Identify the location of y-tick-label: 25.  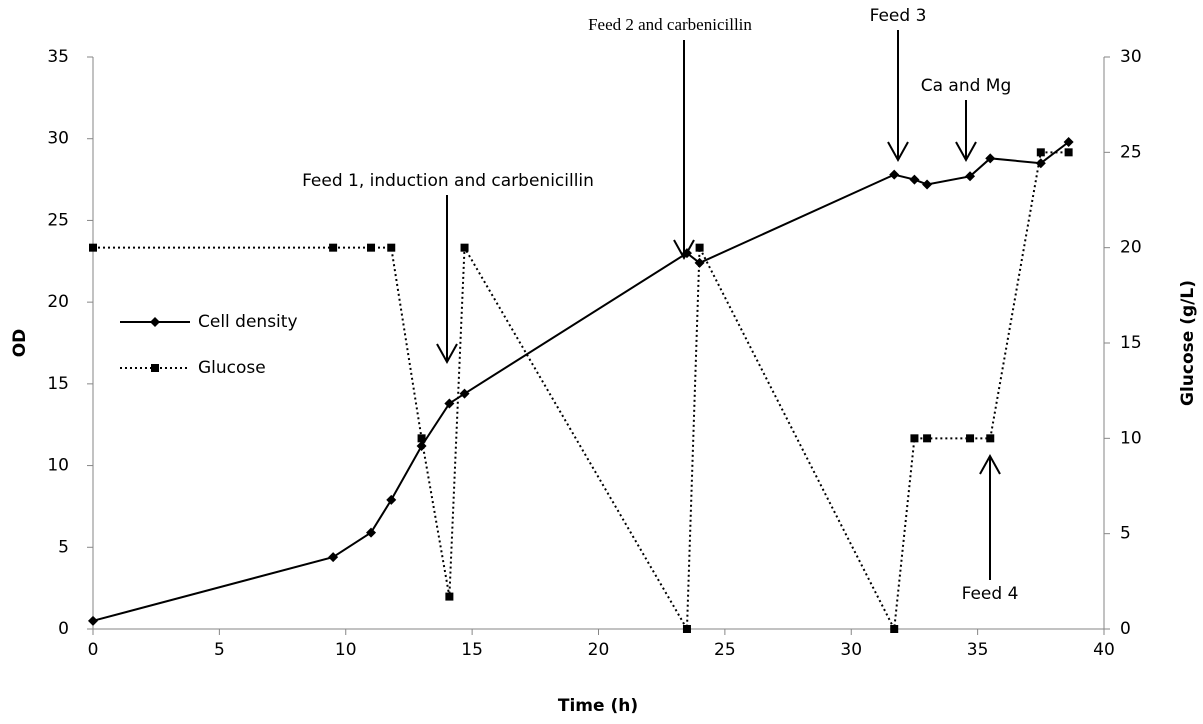
(58, 220).